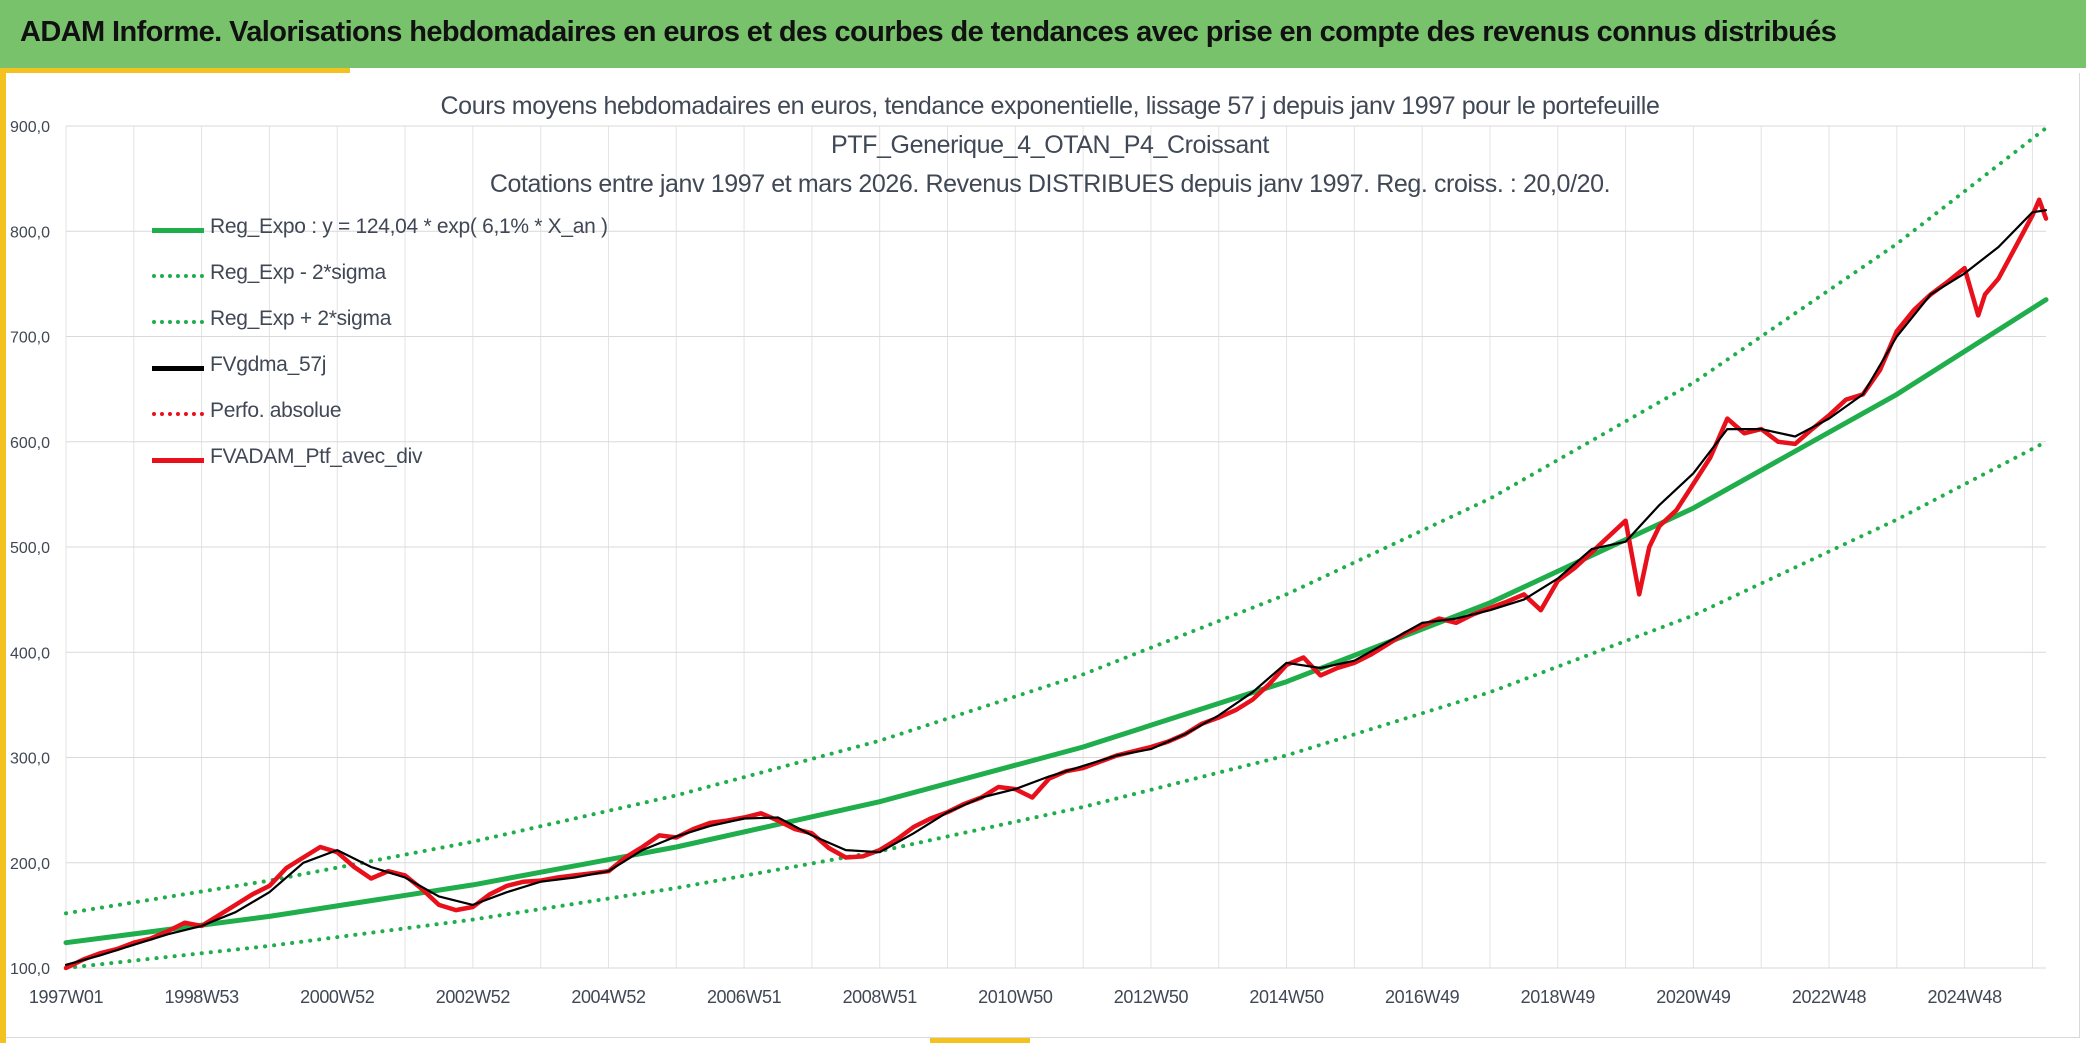 This screenshot has height=1043, width=2086. Describe the element at coordinates (3, 555) in the screenshot. I see `accent-bar-left` at that location.